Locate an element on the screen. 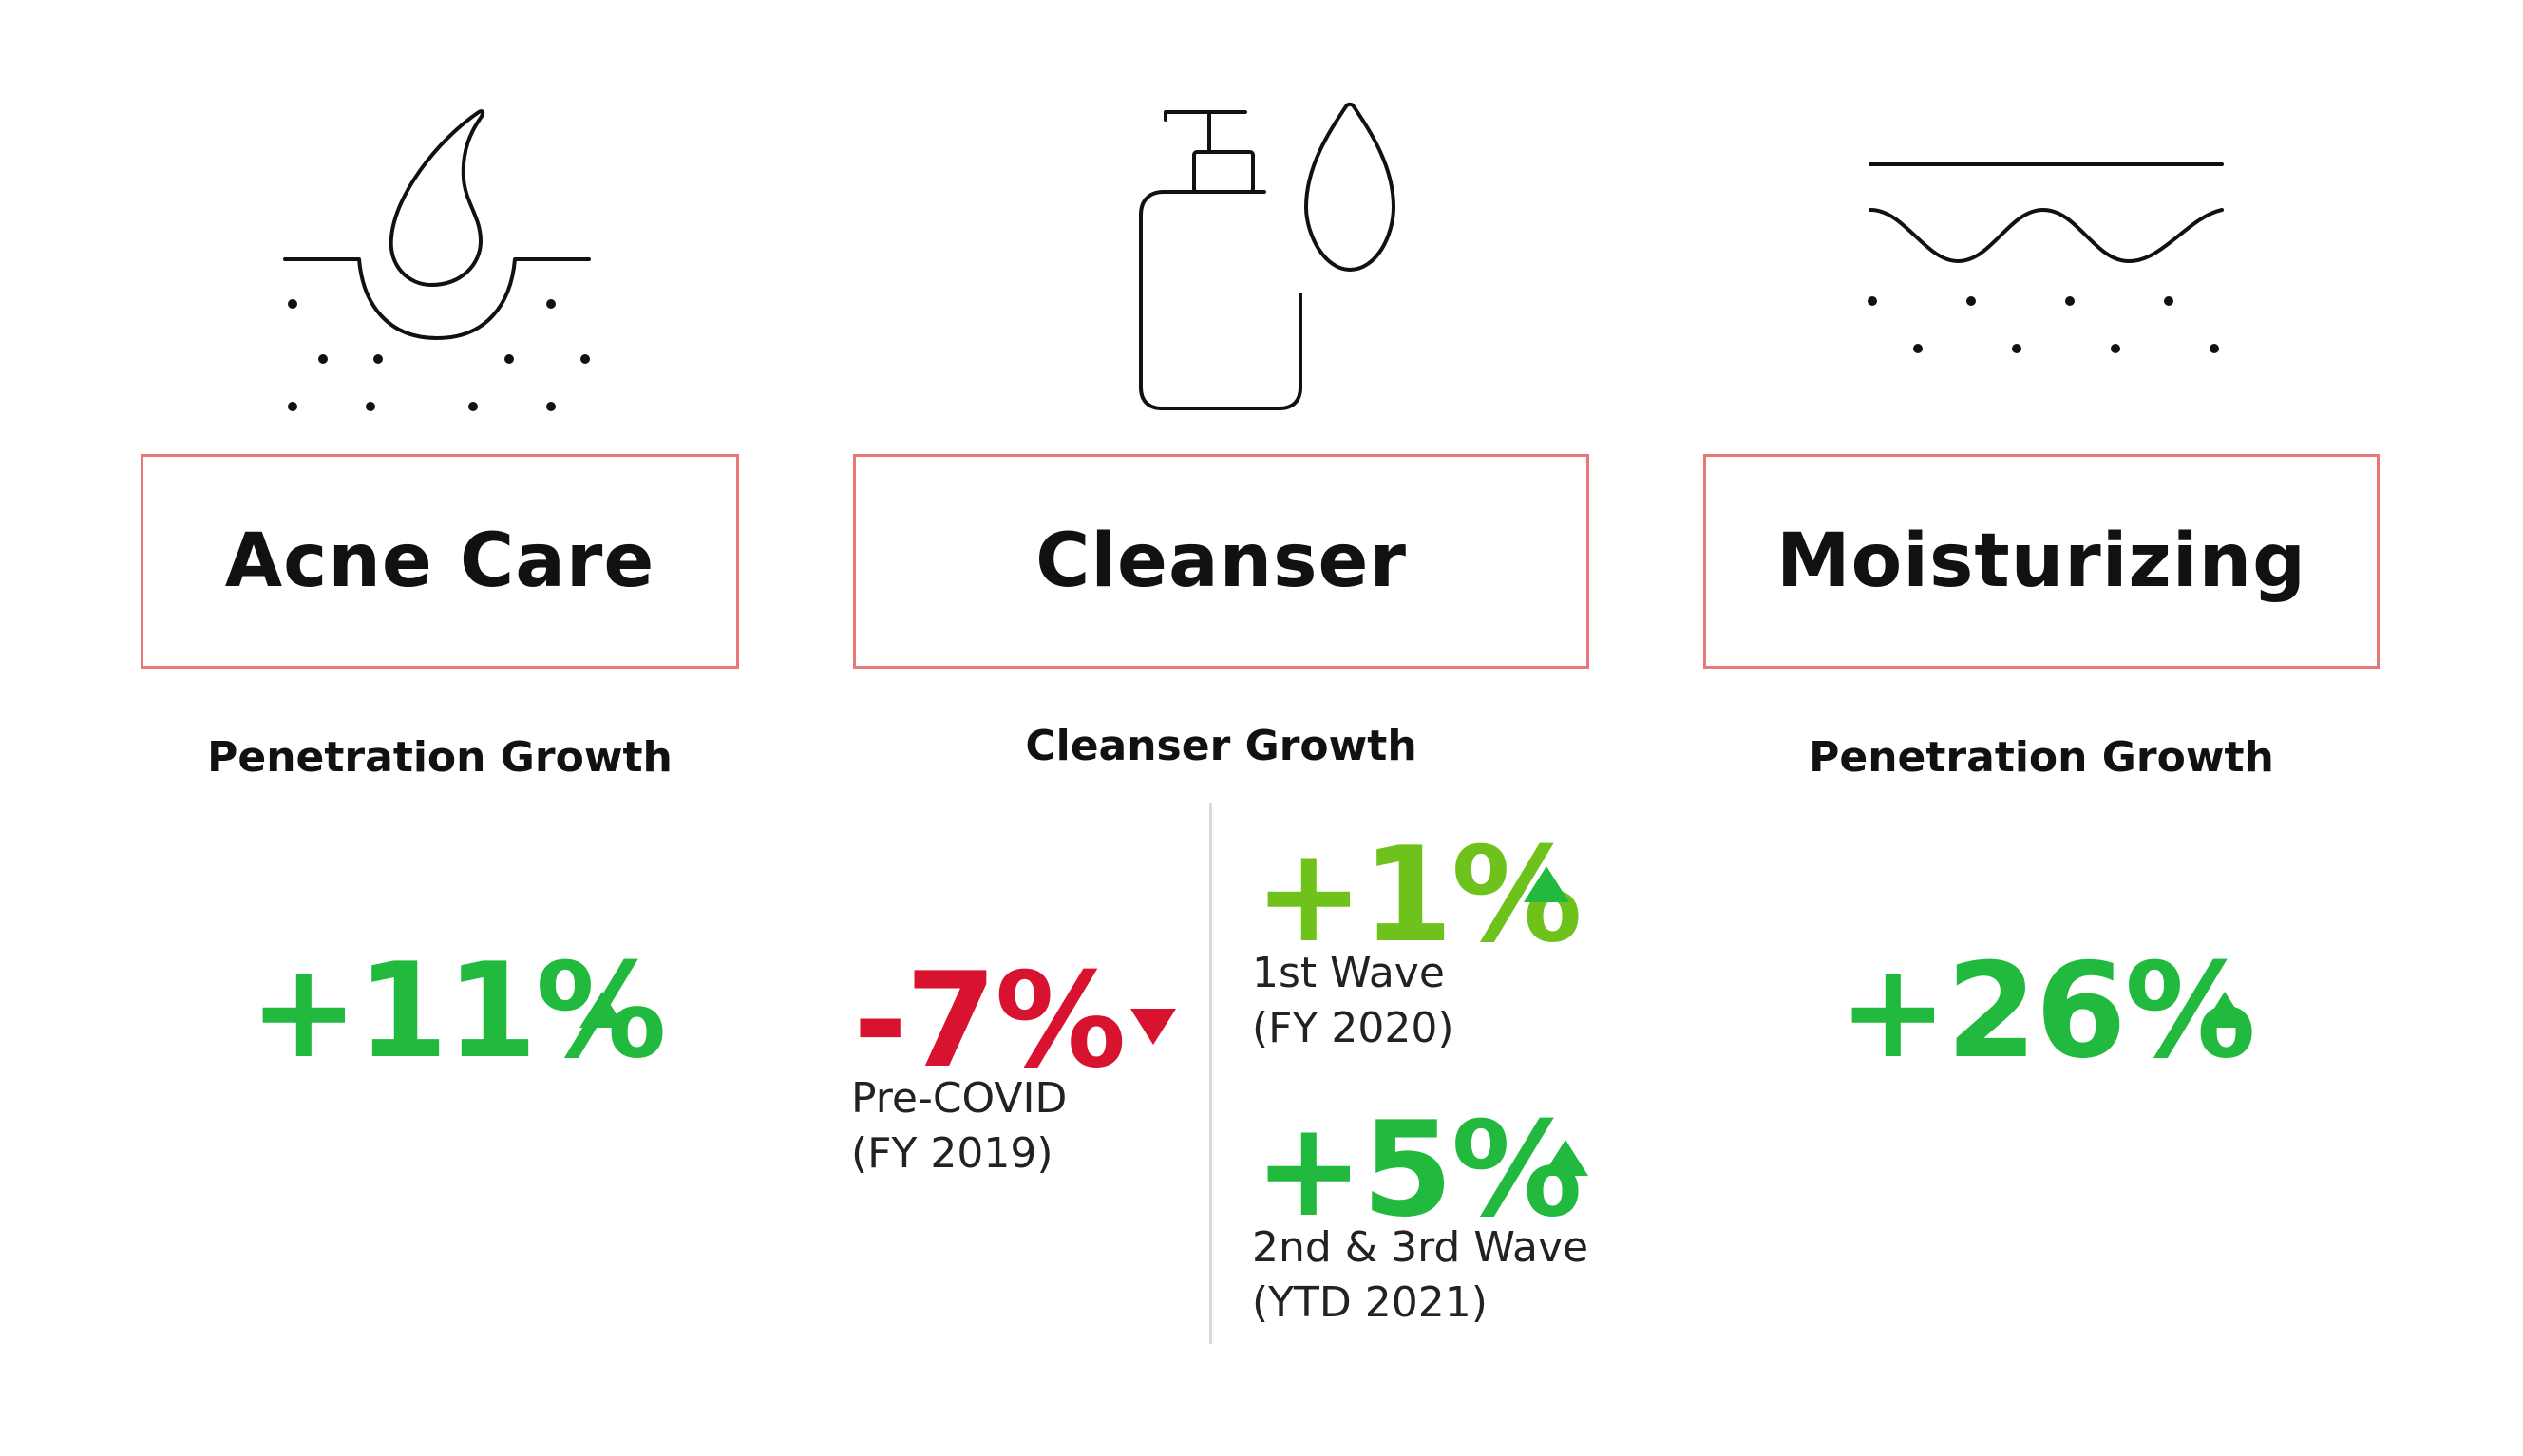  category-label-acne-care: Acne Care is located at coordinates (440, 561).